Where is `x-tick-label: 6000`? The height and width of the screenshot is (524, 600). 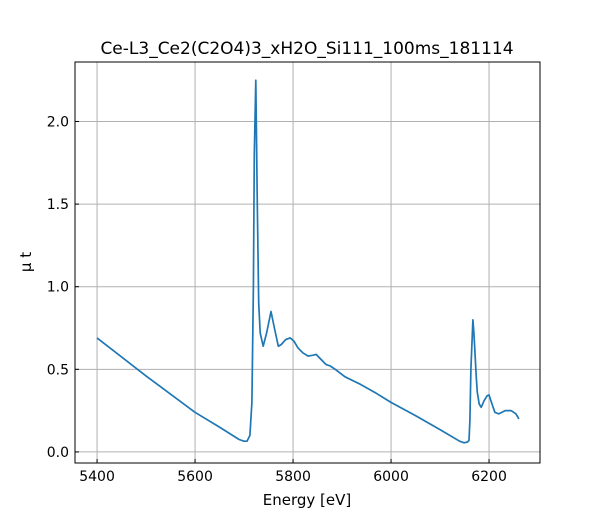 x-tick-label: 6000 is located at coordinates (391, 477).